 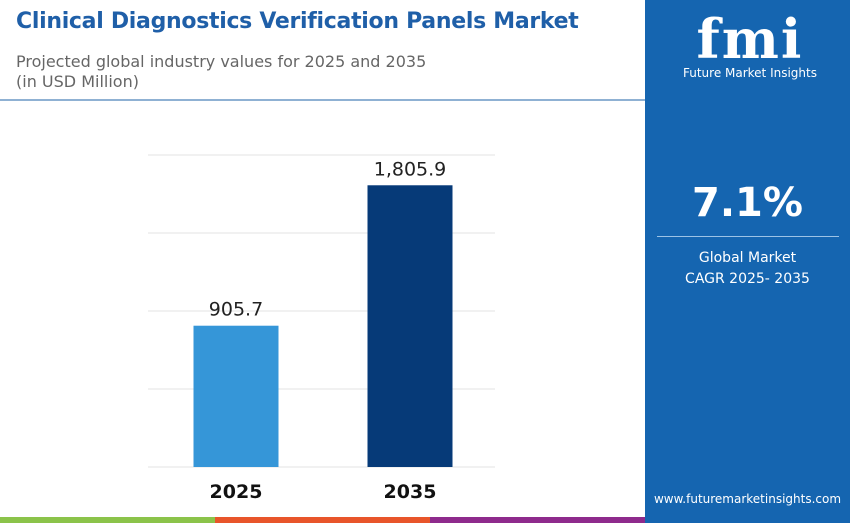 I want to click on data-label: 1,805.9, so click(x=410, y=169).